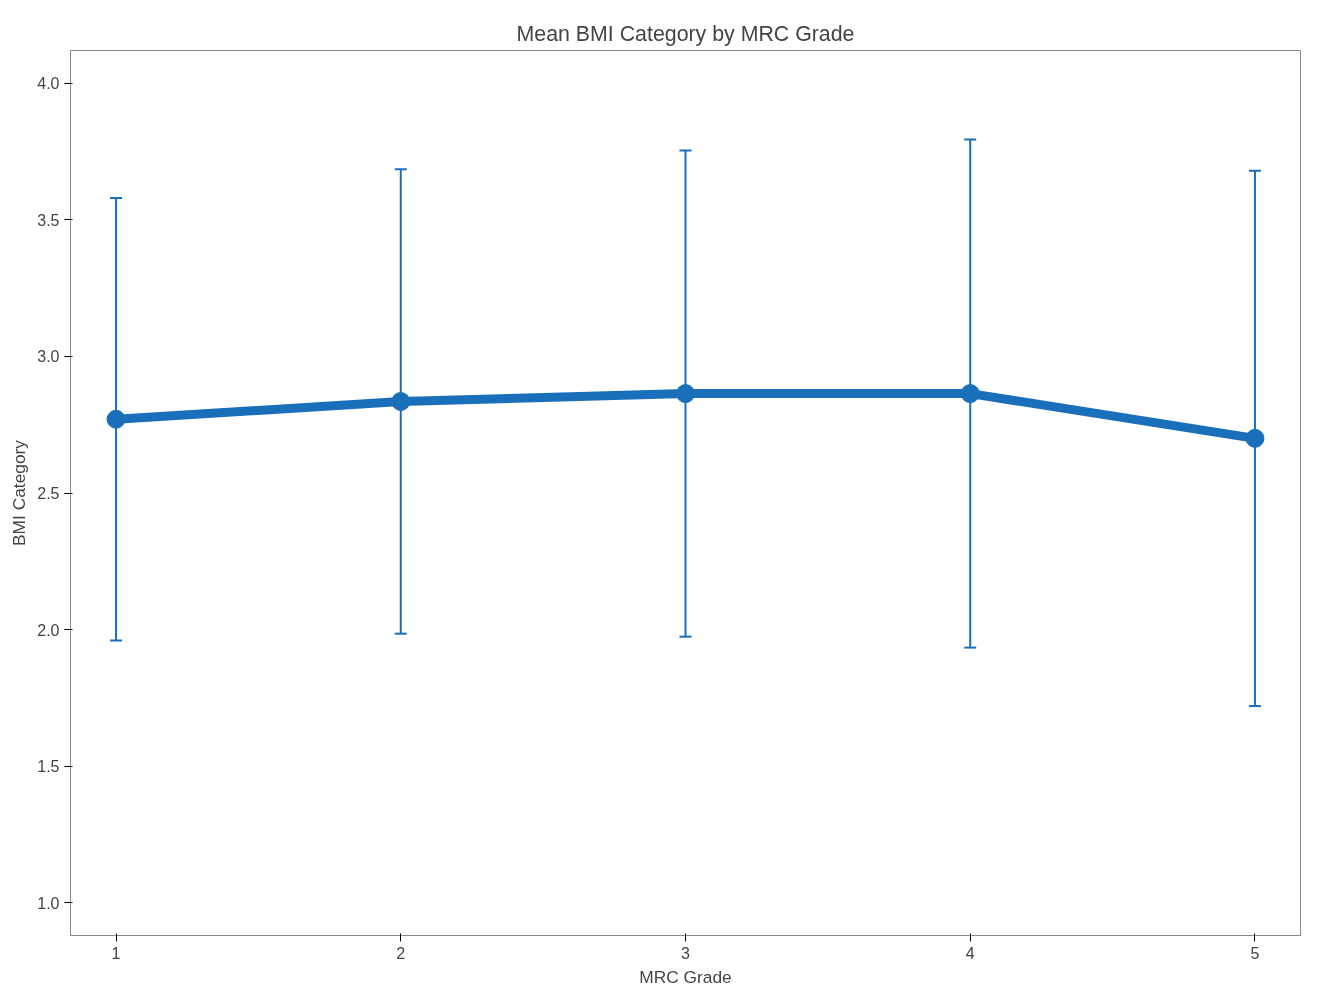 This screenshot has width=1322, height=1008. Describe the element at coordinates (116, 953) in the screenshot. I see `x-tick-label: 1` at that location.